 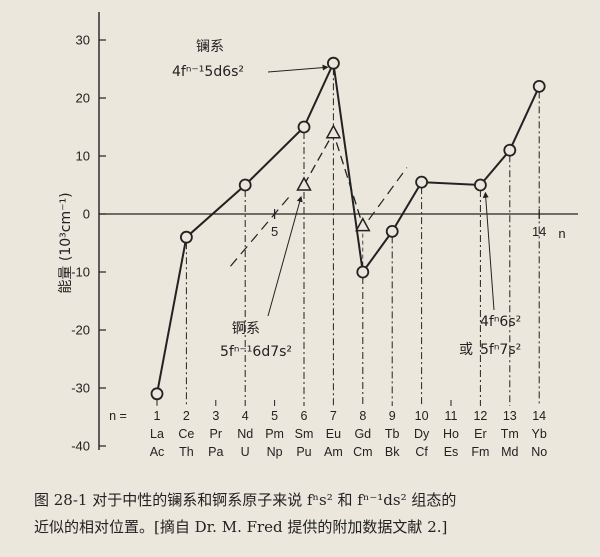 What do you see at coordinates (80, 388) in the screenshot?
I see `y-tick-label: -30` at bounding box center [80, 388].